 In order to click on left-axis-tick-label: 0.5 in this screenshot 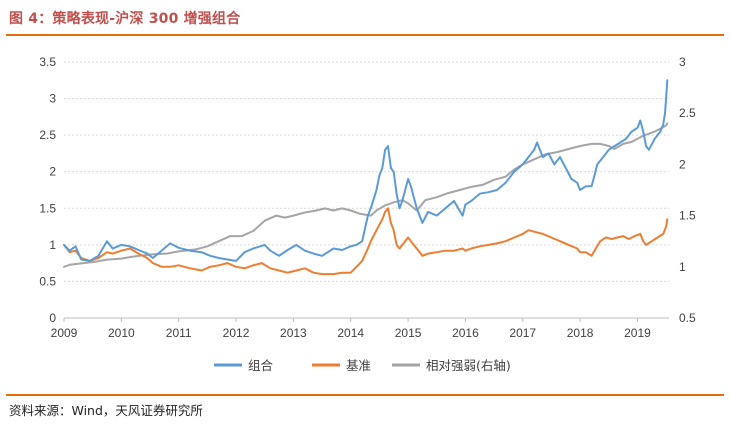, I will do `click(47, 281)`.